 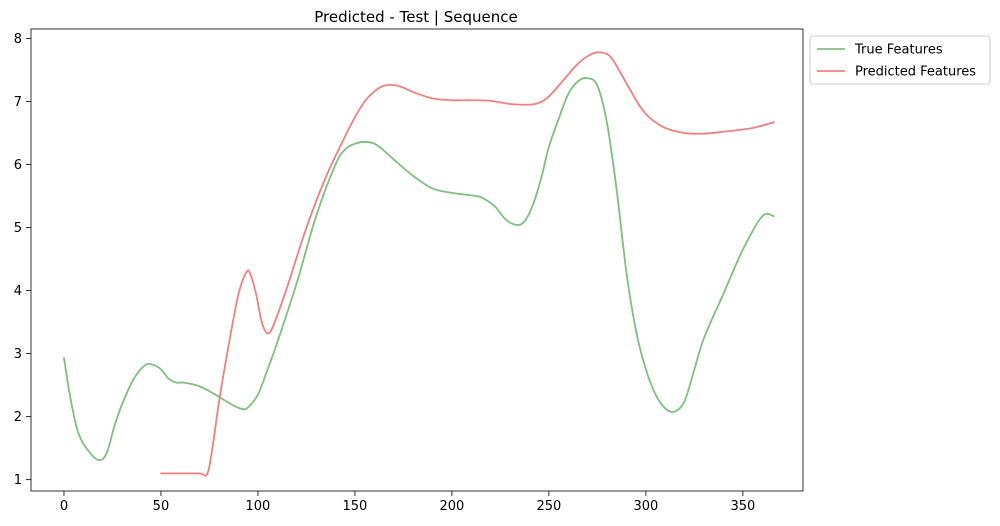 What do you see at coordinates (18, 354) in the screenshot?
I see `y-tick-label: 3` at bounding box center [18, 354].